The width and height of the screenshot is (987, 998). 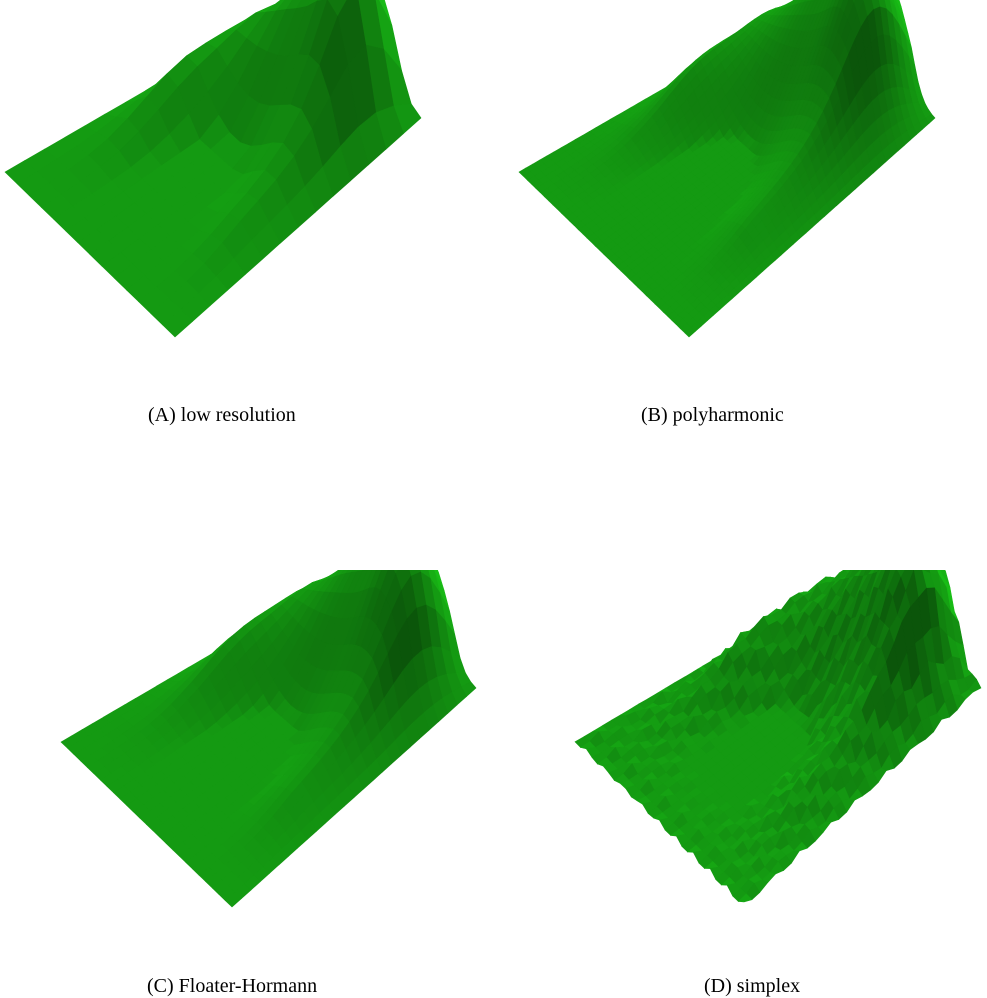 What do you see at coordinates (654, 415) in the screenshot?
I see `caption-label: (B)` at bounding box center [654, 415].